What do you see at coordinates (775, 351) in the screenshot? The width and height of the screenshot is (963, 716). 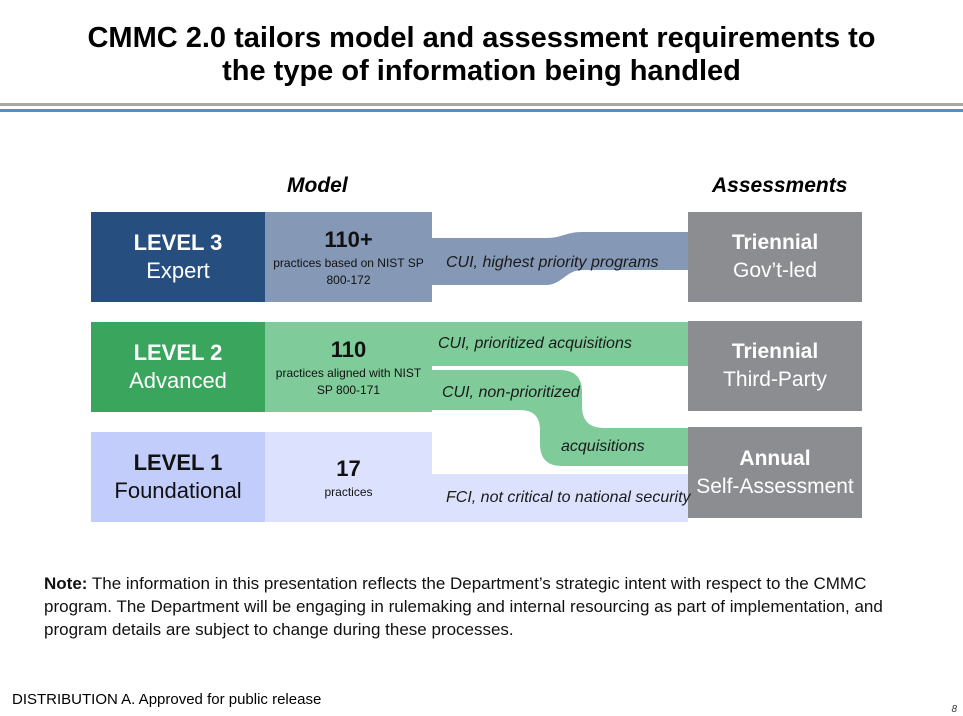 I see `assessment-third-party-name: Triennial` at bounding box center [775, 351].